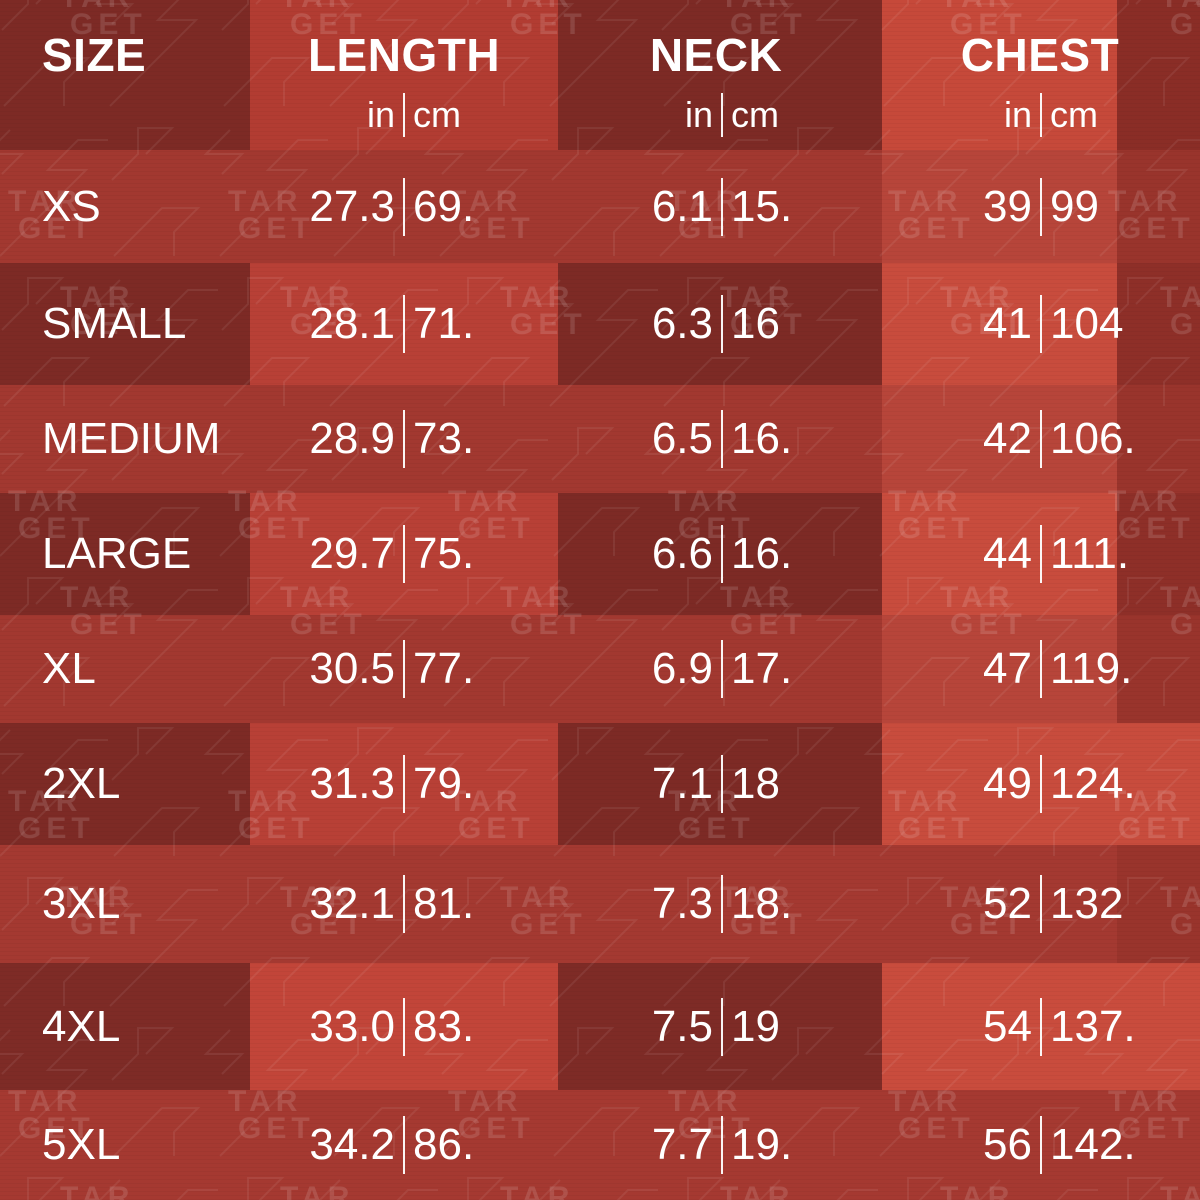 Image resolution: width=1200 pixels, height=1200 pixels. What do you see at coordinates (682, 1026) in the screenshot?
I see `neck-in-value: 7.5` at bounding box center [682, 1026].